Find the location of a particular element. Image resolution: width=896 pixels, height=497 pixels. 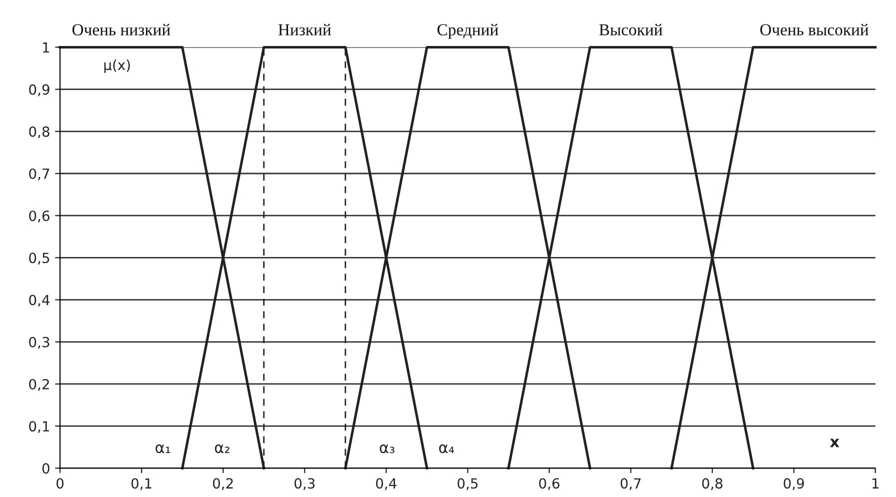

series-label: Средний is located at coordinates (467, 31).